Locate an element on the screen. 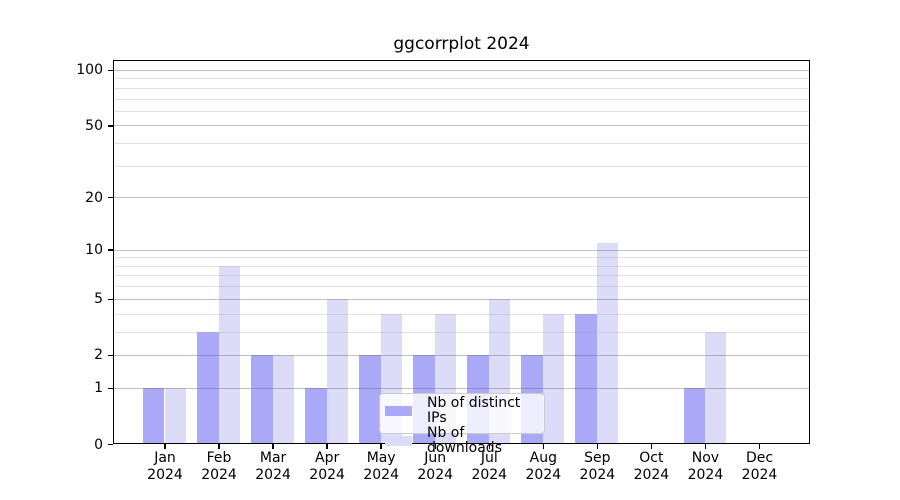 The image size is (900, 500). legend-item-downloads: Nb of downloads is located at coordinates (461, 441).